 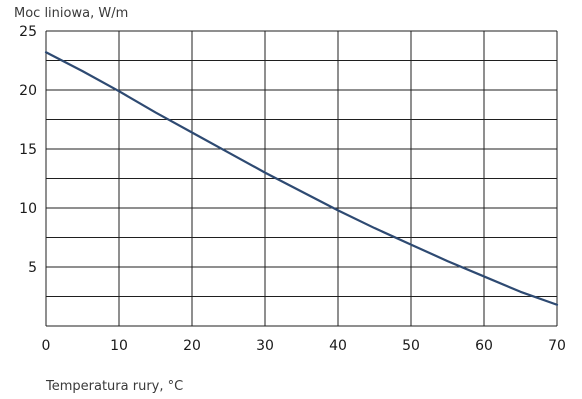 I want to click on x-tick-label: 40, so click(x=338, y=346).